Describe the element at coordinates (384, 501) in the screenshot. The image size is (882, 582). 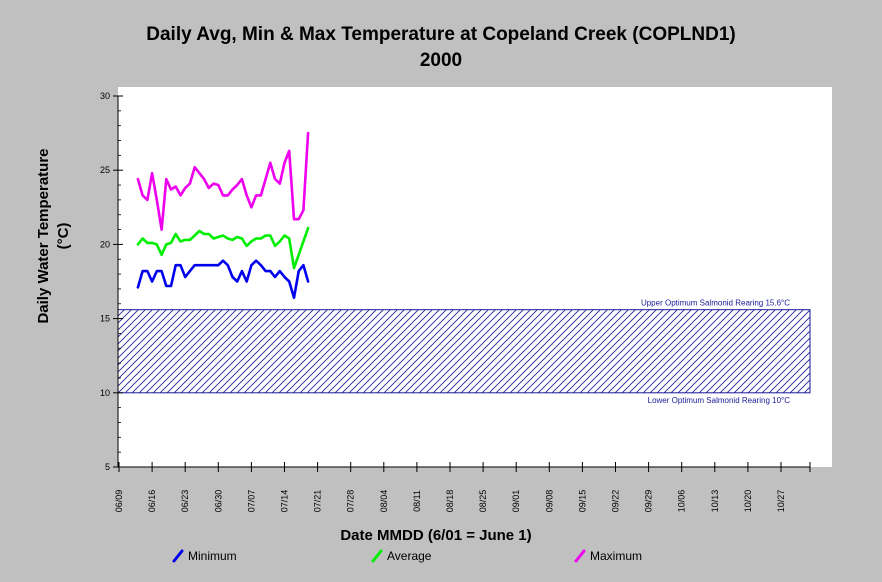
I see `x-tick-label: 08/04` at that location.